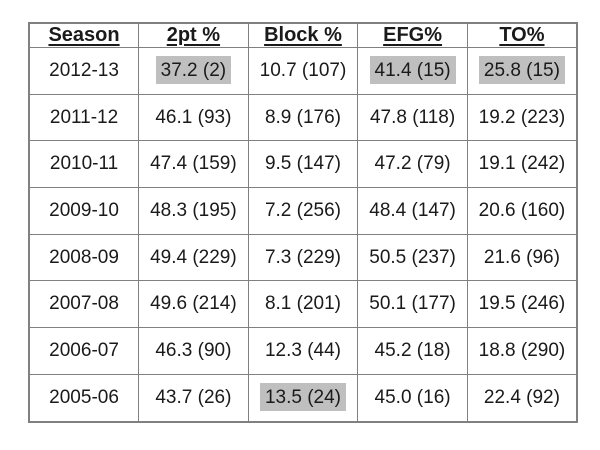  Describe the element at coordinates (522, 351) in the screenshot. I see `stat-cell: 18.8 (290)` at that location.